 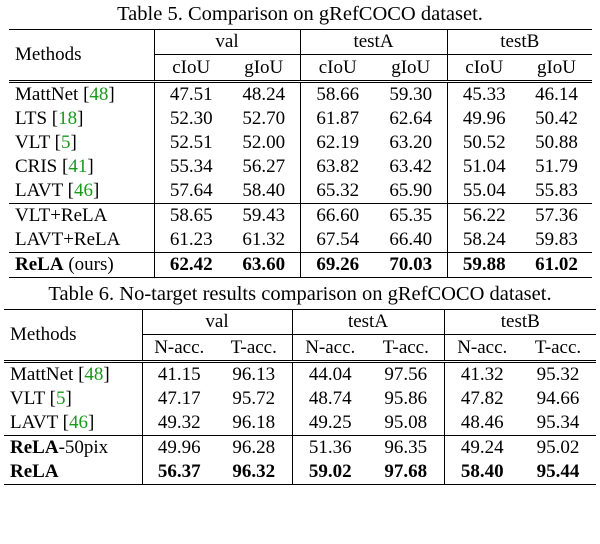 What do you see at coordinates (406, 422) in the screenshot?
I see `value-cell: 95.08` at bounding box center [406, 422].